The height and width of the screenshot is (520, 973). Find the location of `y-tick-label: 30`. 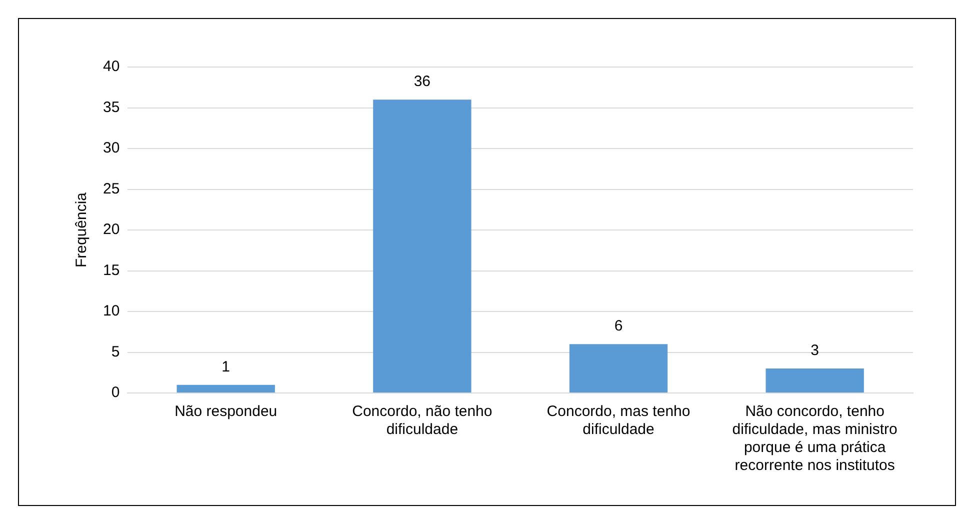

y-tick-label: 30 is located at coordinates (111, 148).